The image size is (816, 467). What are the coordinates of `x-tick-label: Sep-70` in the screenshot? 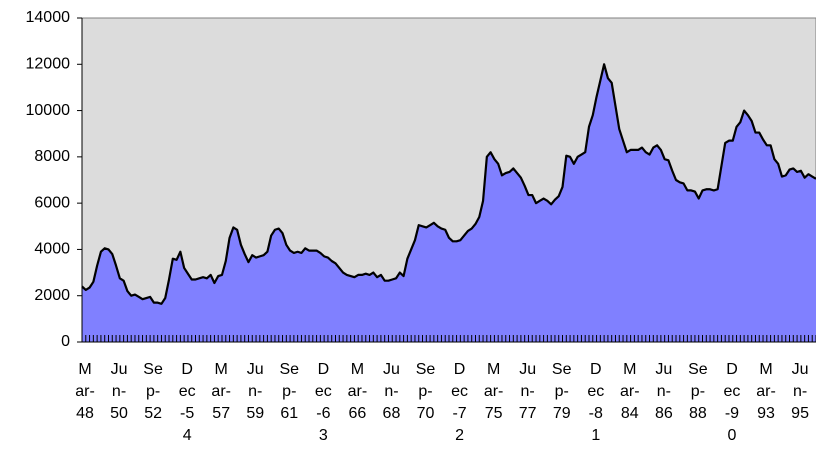 It's located at (425, 391).